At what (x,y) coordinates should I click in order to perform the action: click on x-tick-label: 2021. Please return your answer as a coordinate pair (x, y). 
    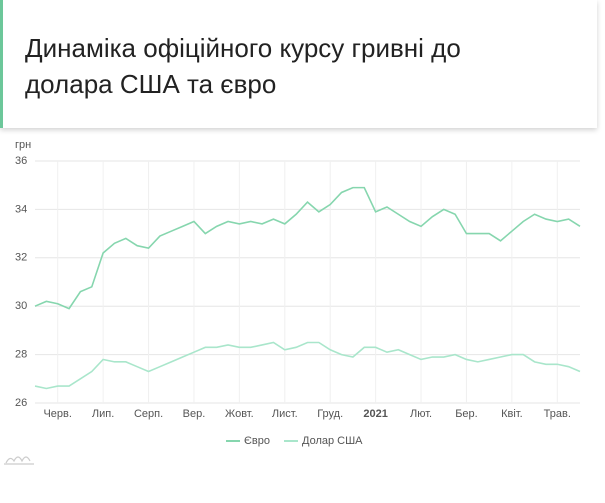
    Looking at the image, I should click on (375, 414).